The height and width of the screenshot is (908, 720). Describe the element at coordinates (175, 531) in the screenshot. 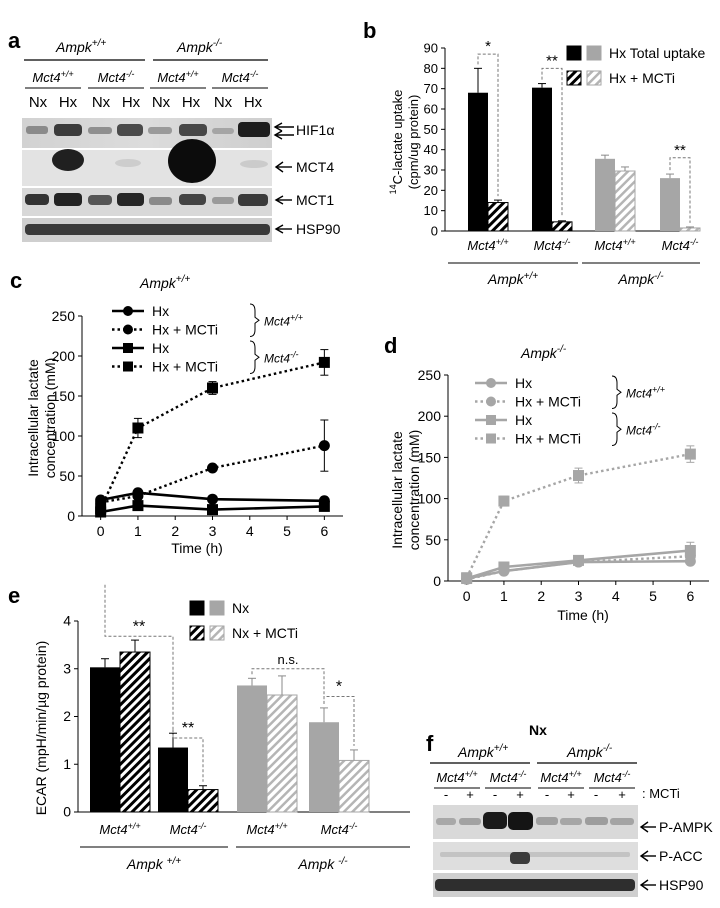

I see `x-tick-label: 2` at that location.